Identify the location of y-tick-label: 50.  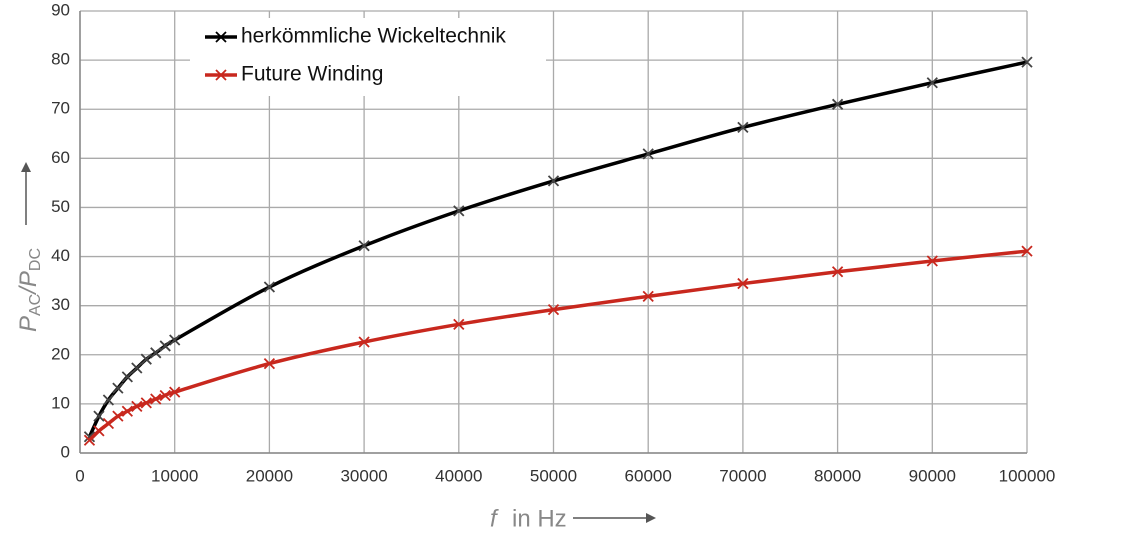
(60, 206).